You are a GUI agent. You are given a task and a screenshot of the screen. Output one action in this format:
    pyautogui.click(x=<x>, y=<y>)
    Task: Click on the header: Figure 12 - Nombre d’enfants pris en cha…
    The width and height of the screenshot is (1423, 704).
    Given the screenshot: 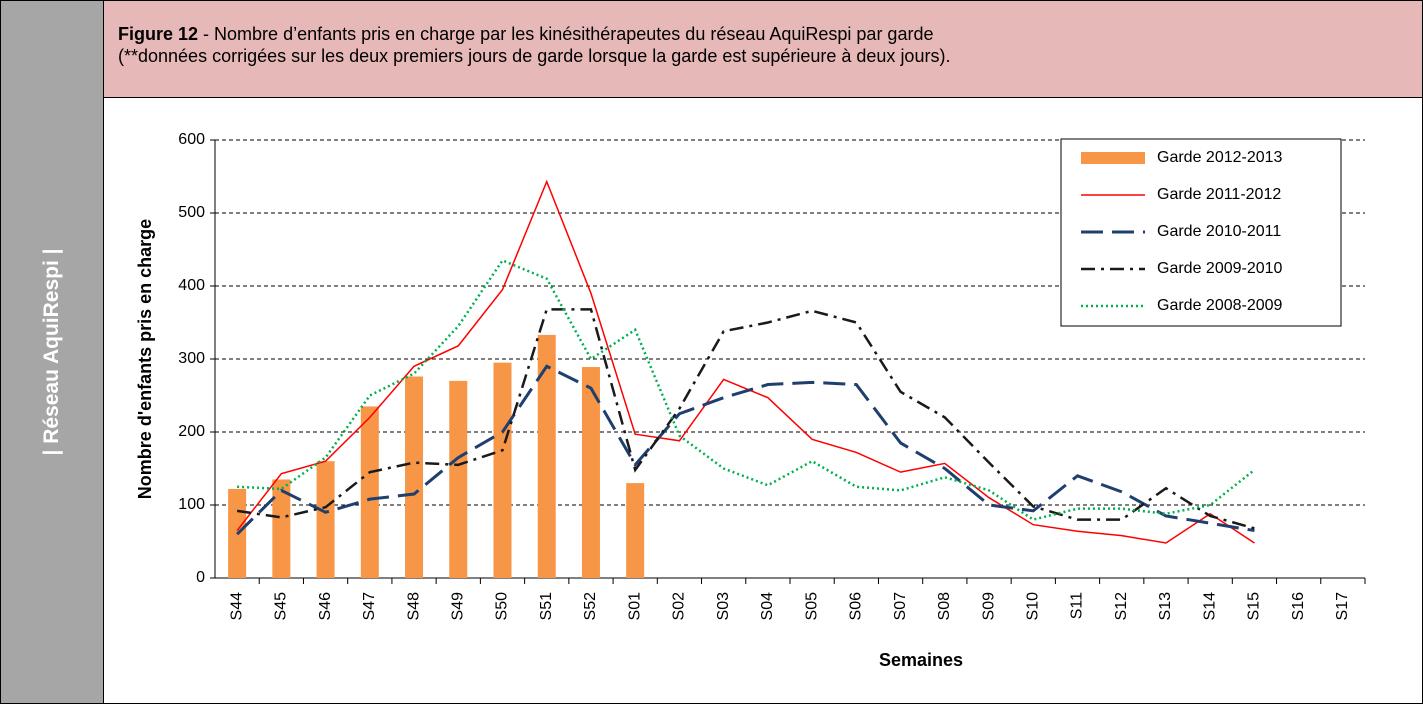 What is the action you would take?
    pyautogui.click(x=763, y=49)
    